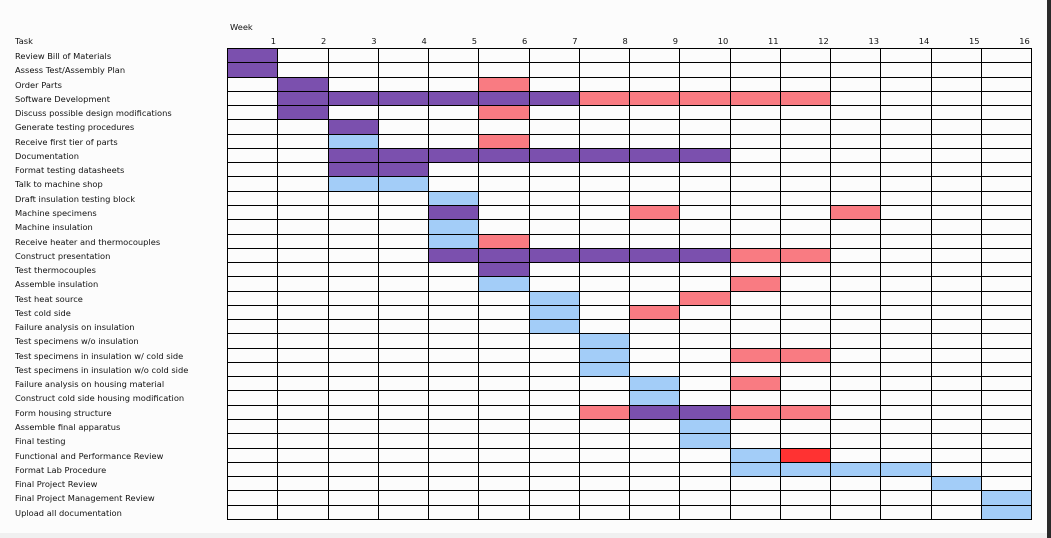 Image resolution: width=1051 pixels, height=538 pixels. I want to click on task-label: Documentation, so click(47, 155).